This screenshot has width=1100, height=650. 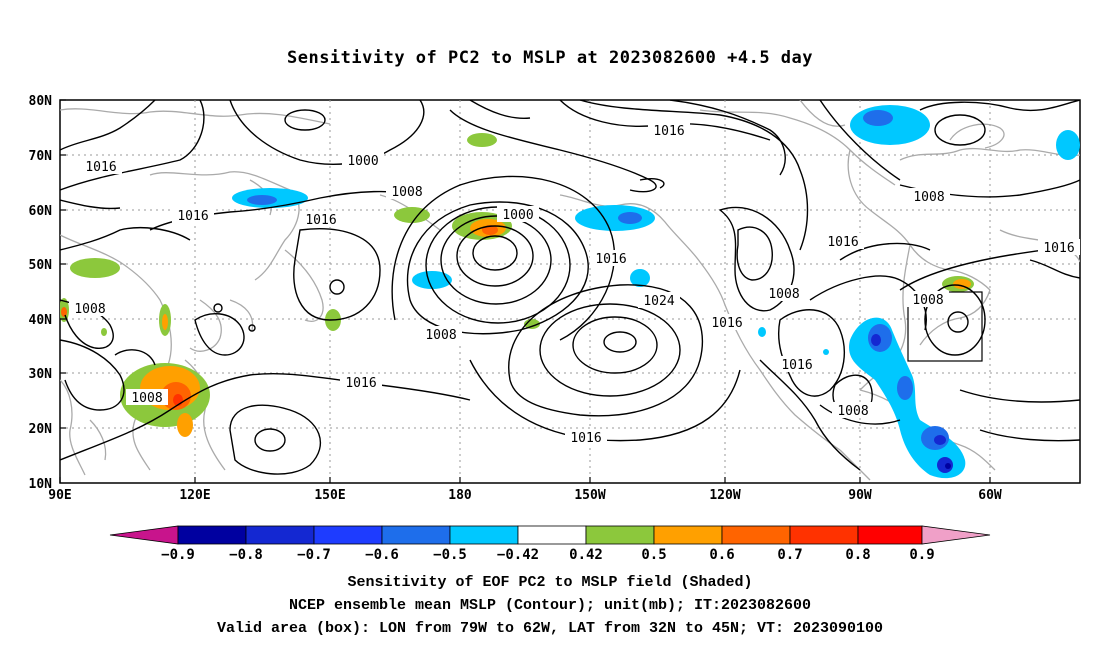 I want to click on colorbar-label: −0.9, so click(x=178, y=555).